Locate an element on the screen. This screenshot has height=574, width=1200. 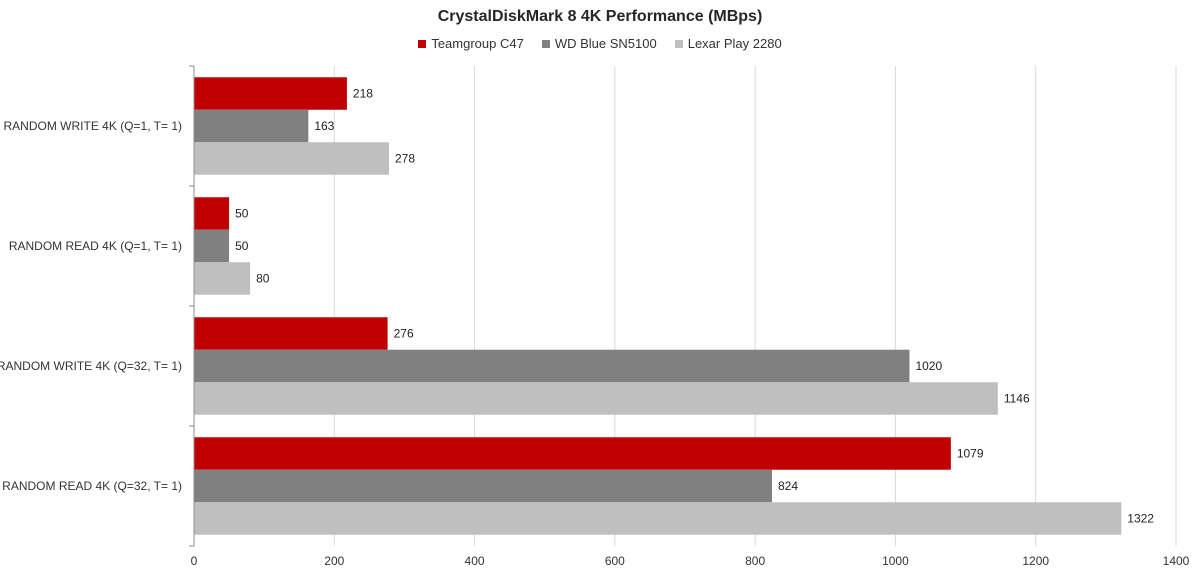
x-tick-label: 1200 is located at coordinates (1035, 561).